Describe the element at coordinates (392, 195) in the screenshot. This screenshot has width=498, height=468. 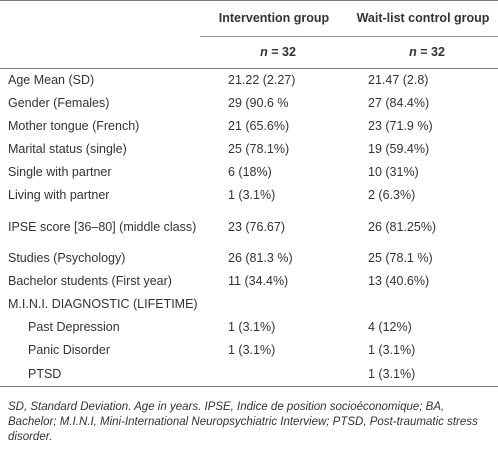
I see `cell-value: 2 (6.3%)` at that location.